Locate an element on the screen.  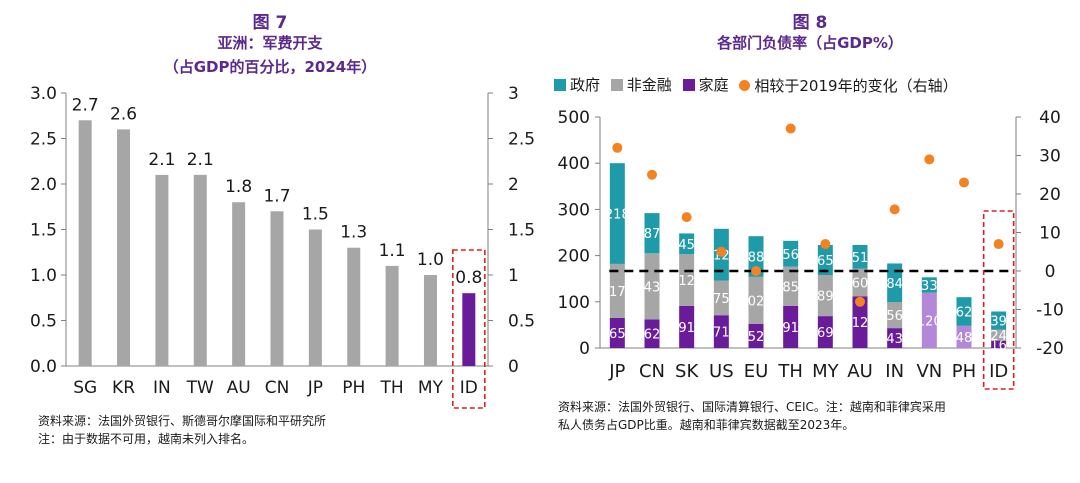
bar-household-id is located at coordinates (999, 344).